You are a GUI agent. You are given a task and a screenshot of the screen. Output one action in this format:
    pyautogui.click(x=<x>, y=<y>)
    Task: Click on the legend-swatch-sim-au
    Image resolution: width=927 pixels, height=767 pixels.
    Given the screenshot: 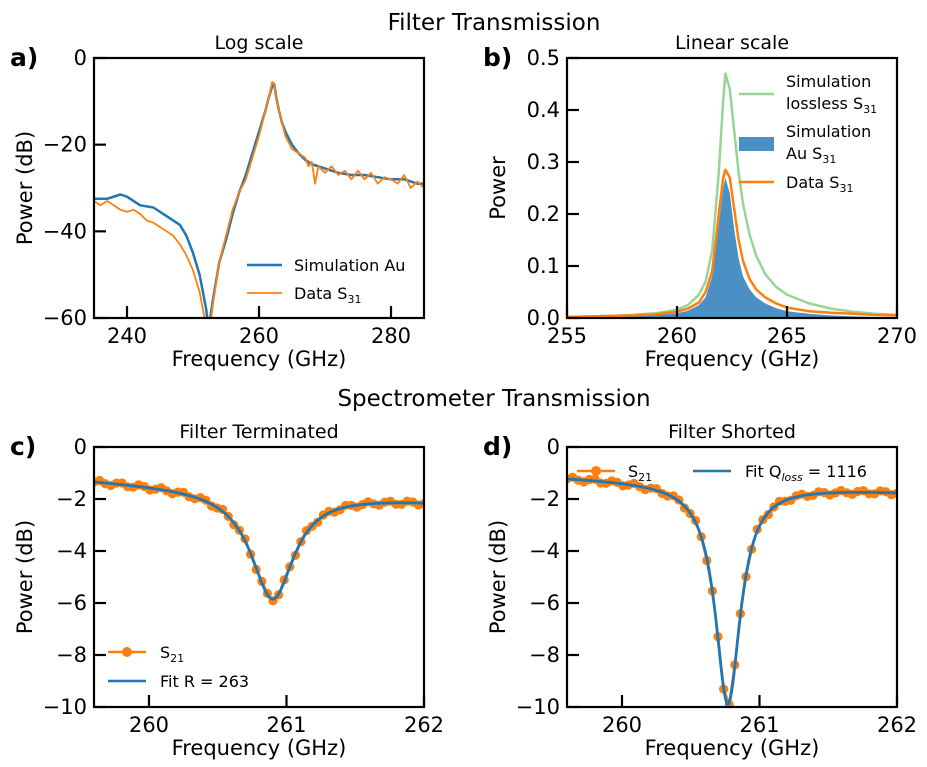 What is the action you would take?
    pyautogui.click(x=756, y=144)
    